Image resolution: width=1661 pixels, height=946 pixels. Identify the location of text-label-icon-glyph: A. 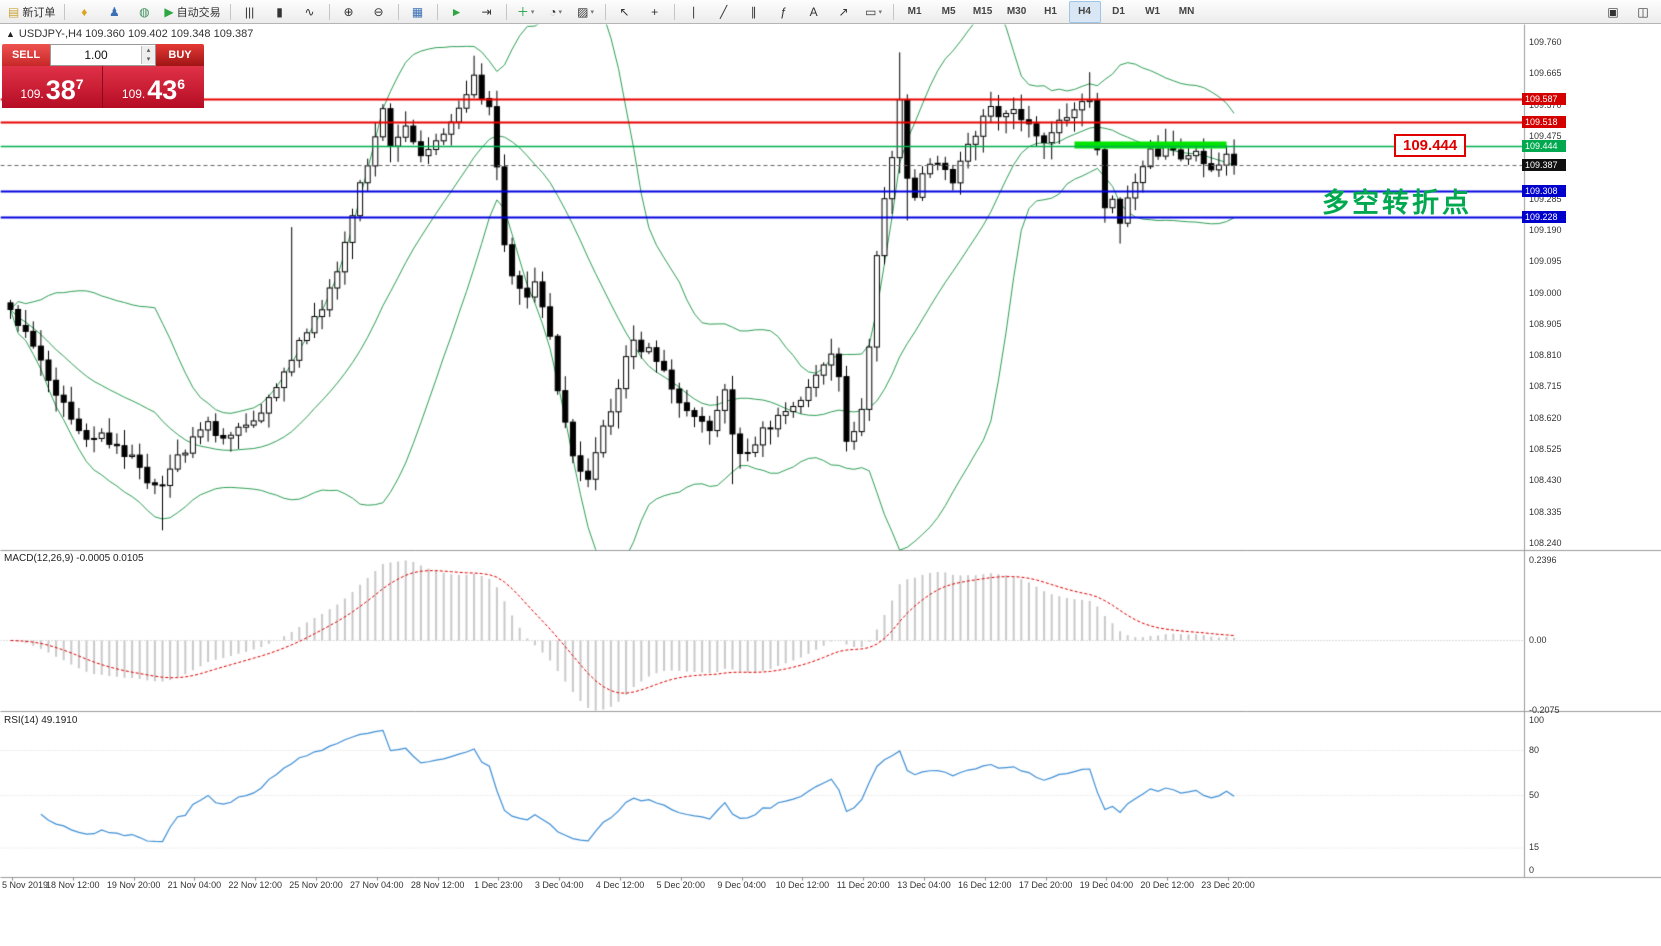
(813, 11).